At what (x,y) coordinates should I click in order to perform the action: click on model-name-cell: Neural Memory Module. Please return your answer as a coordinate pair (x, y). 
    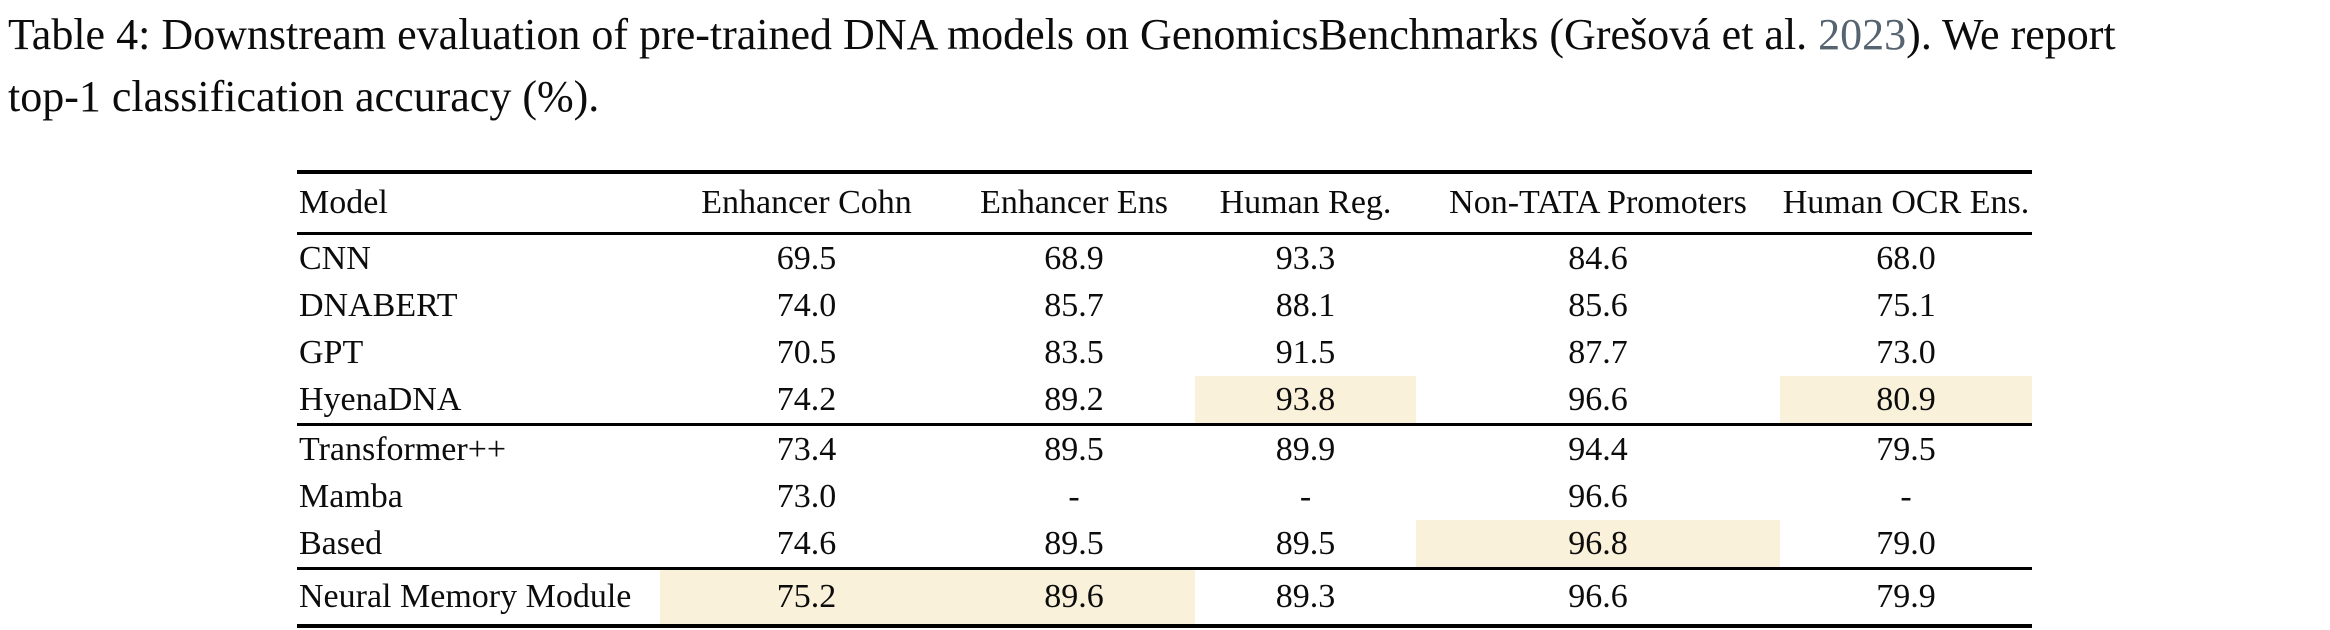
    Looking at the image, I should click on (465, 596).